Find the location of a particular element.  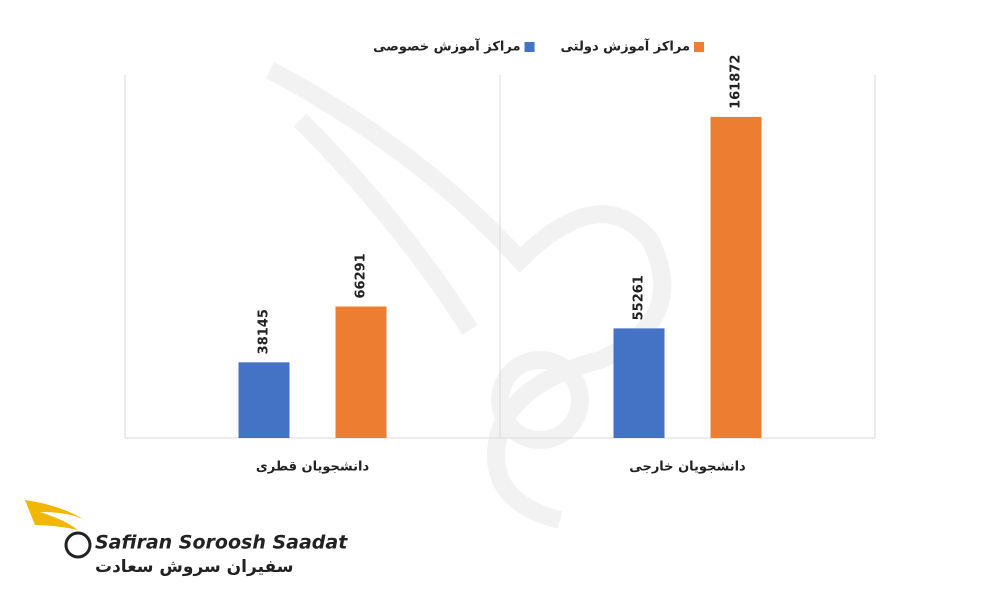

logo-text: Safiran Soroosh Saadat is located at coordinates (221, 543).